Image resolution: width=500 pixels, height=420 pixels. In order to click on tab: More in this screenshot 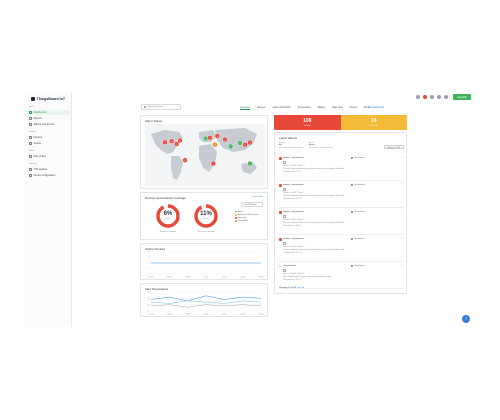, I will do `click(366, 107)`.